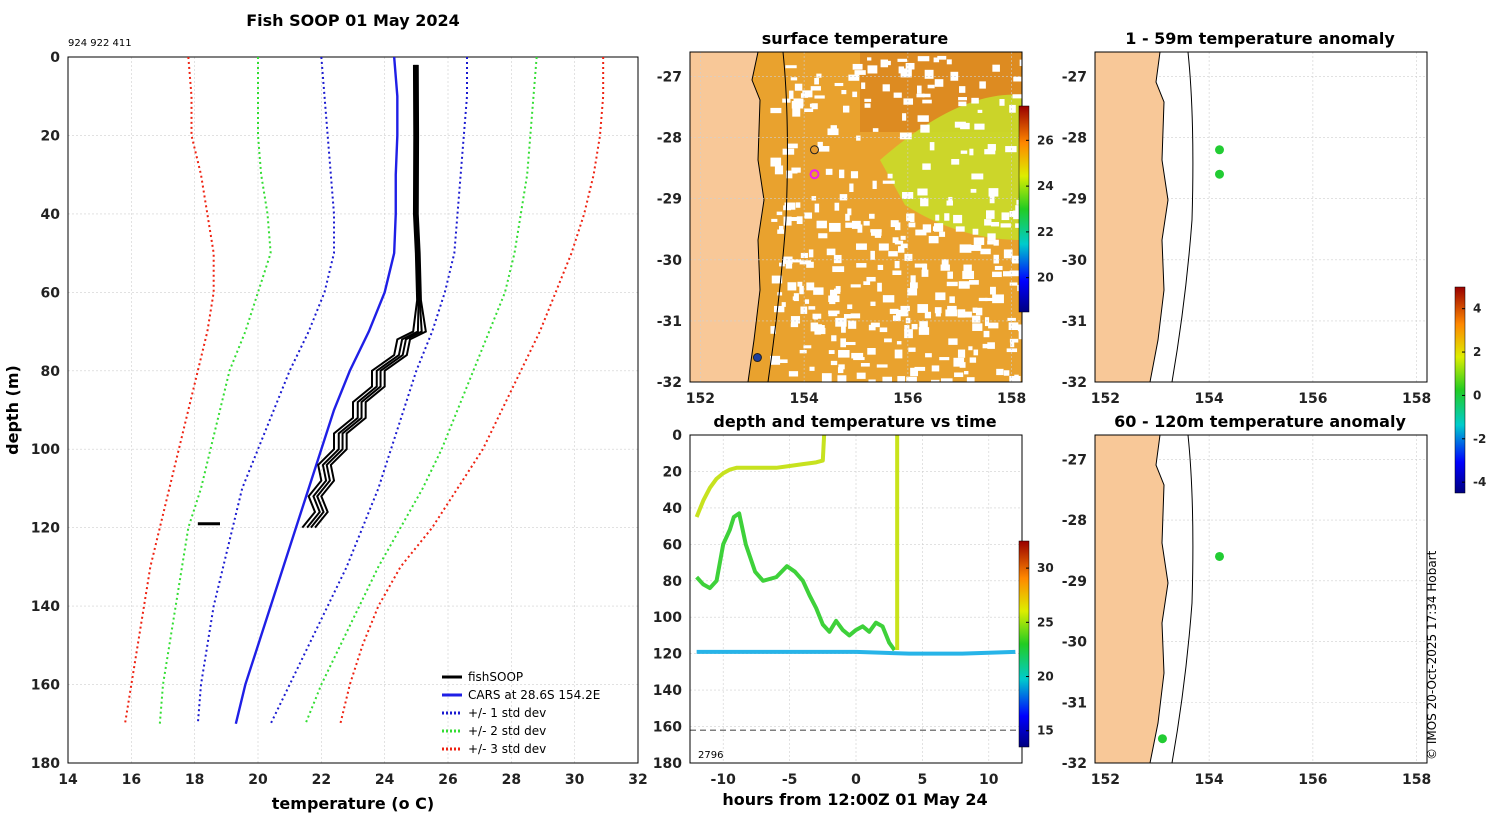 This screenshot has height=820, width=1500. Describe the element at coordinates (1460, 390) in the screenshot. I see `anomaly-colorbar` at that location.